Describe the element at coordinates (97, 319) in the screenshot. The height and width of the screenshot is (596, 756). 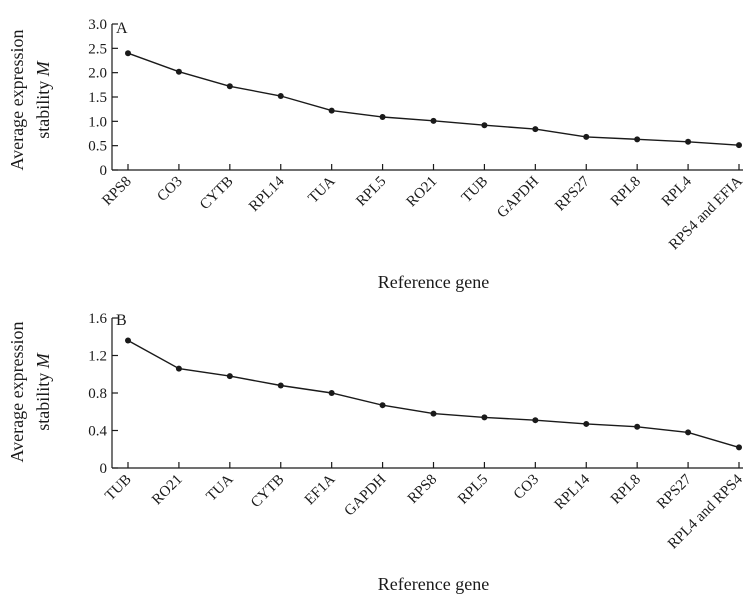
I see `y-tick-label: 1.6` at that location.